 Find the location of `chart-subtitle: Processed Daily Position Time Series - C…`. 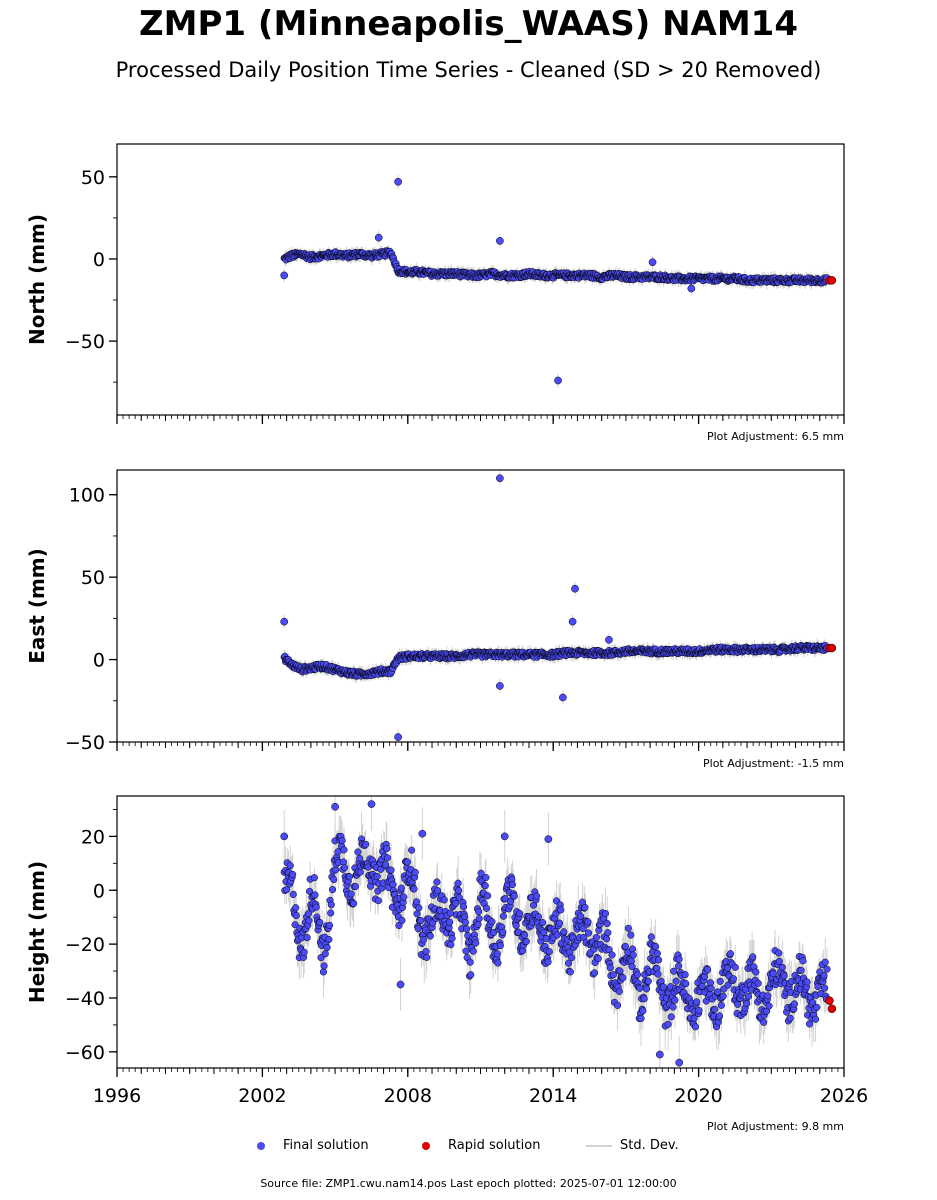

chart-subtitle: Processed Daily Position Time Series - C… is located at coordinates (468, 70).